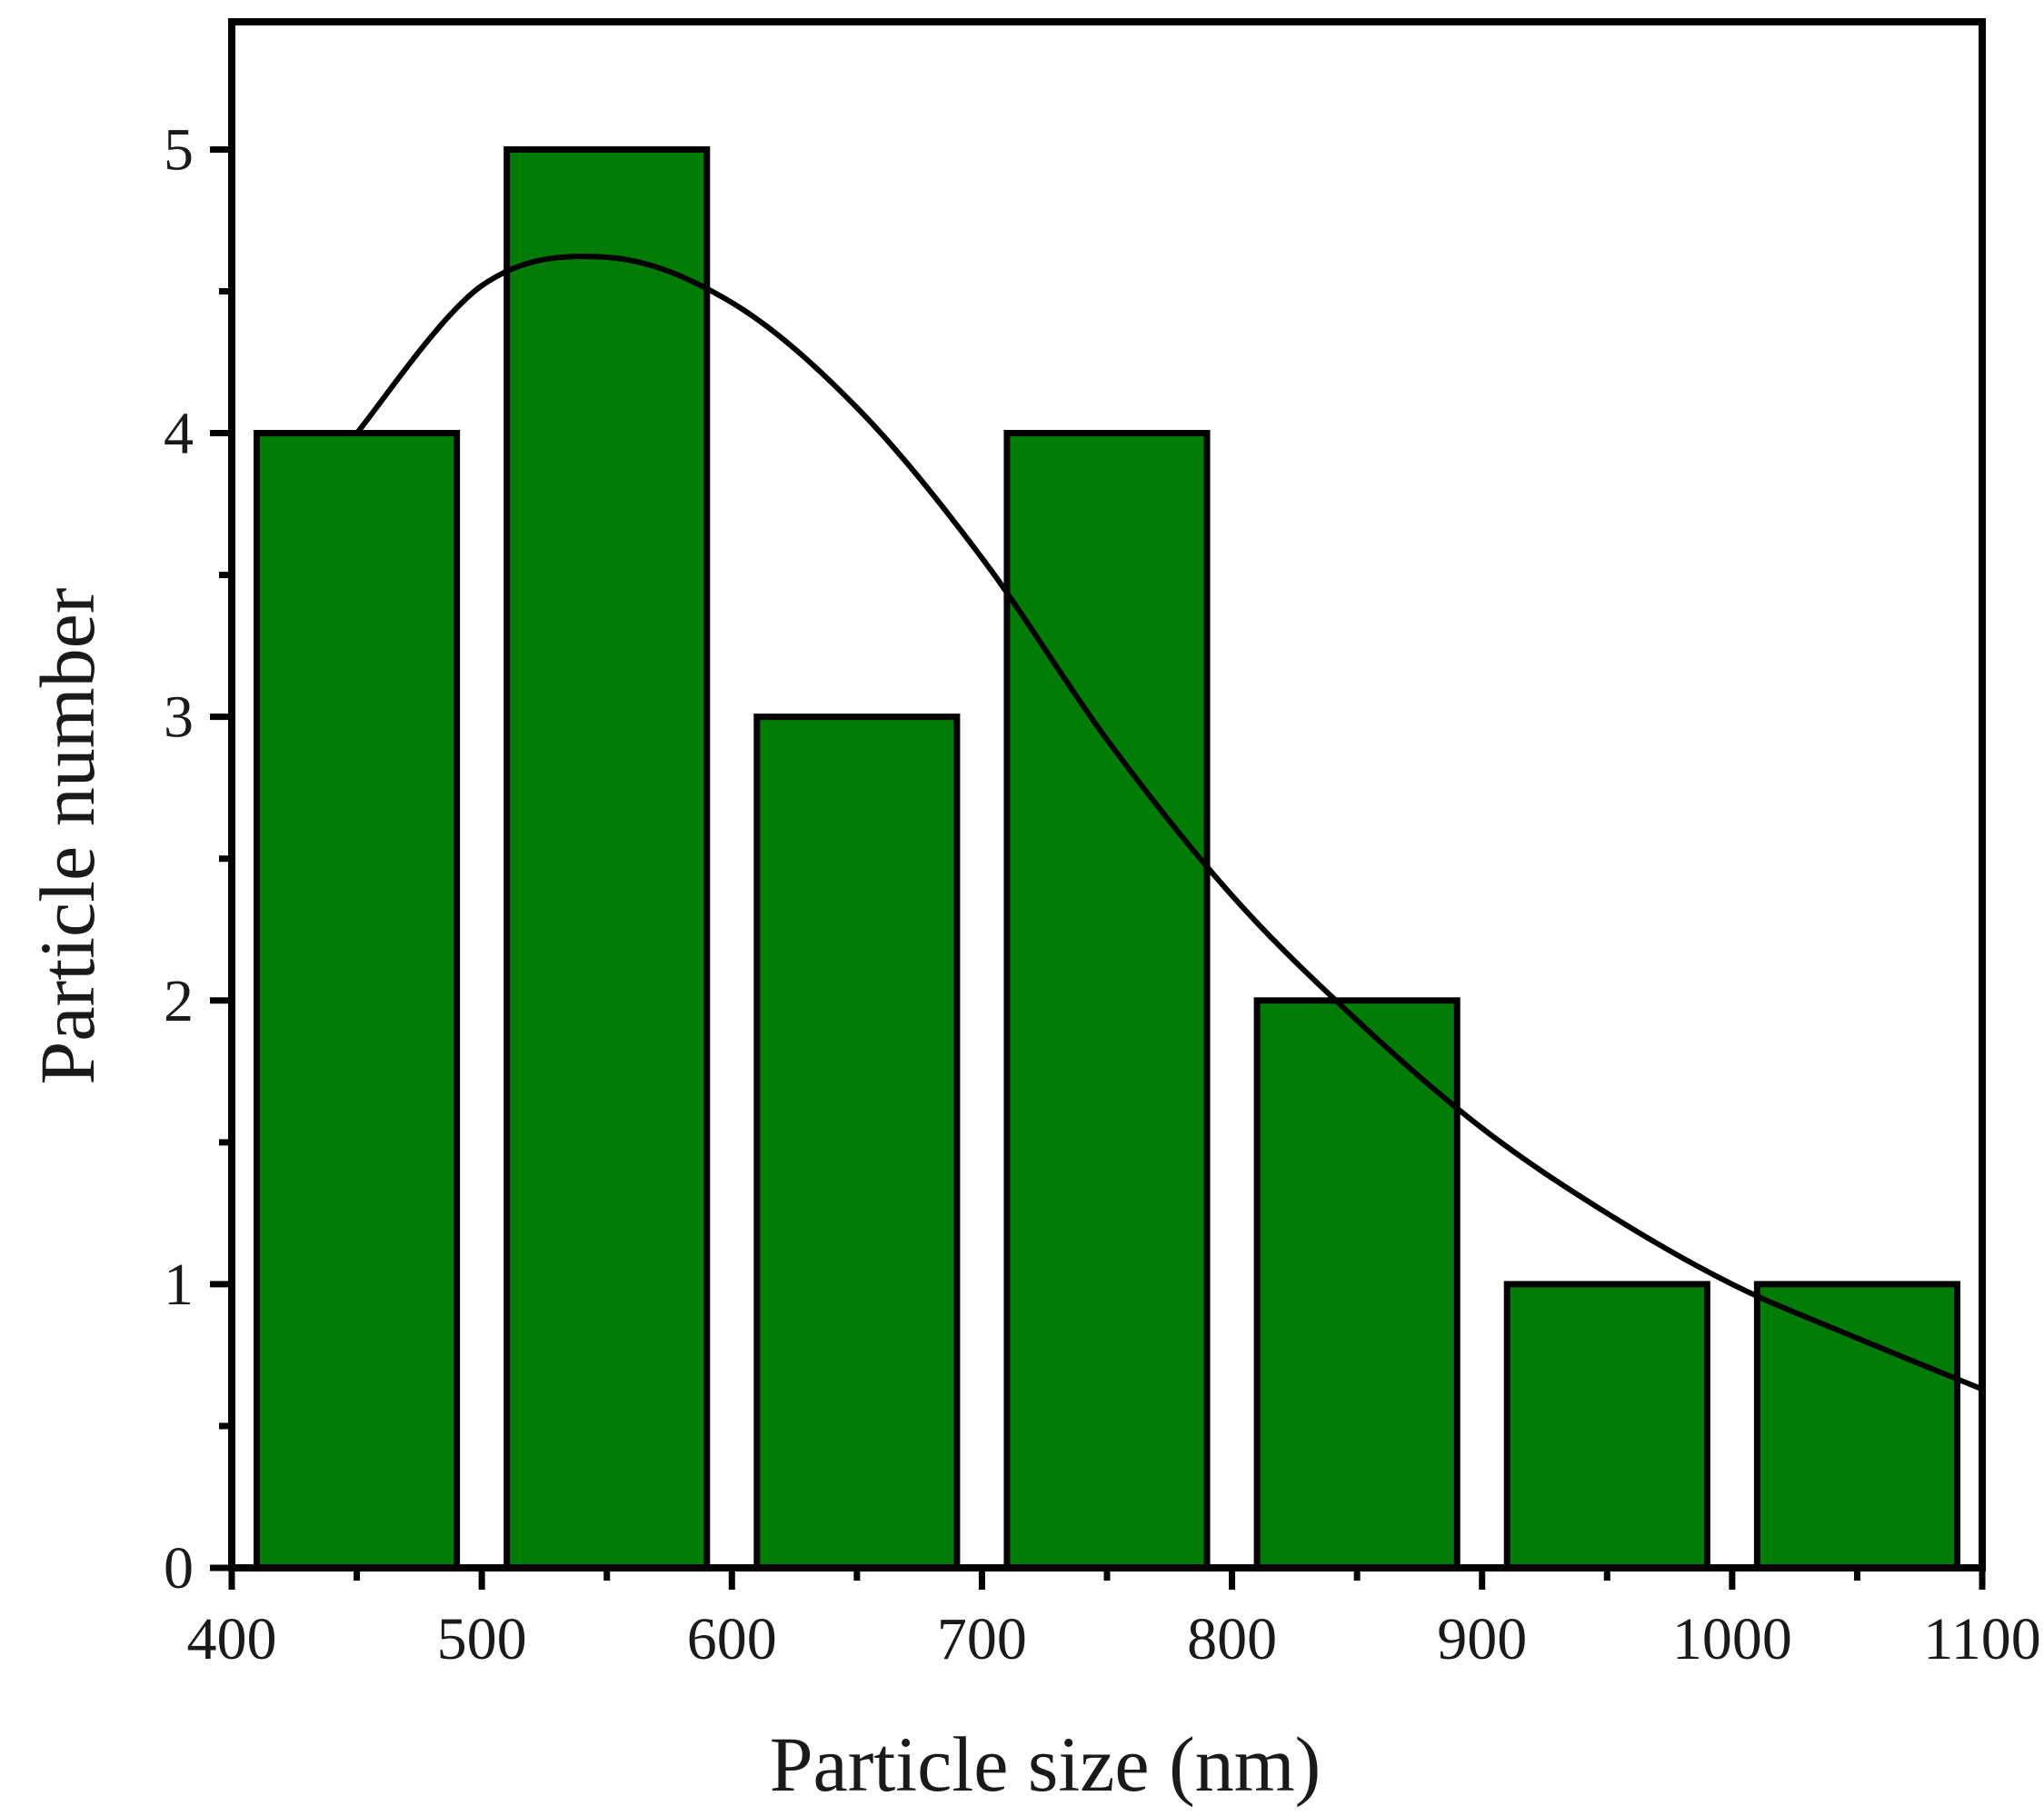 This screenshot has height=1816, width=2044. Describe the element at coordinates (179, 1568) in the screenshot. I see `y-tick-label: 0` at that location.